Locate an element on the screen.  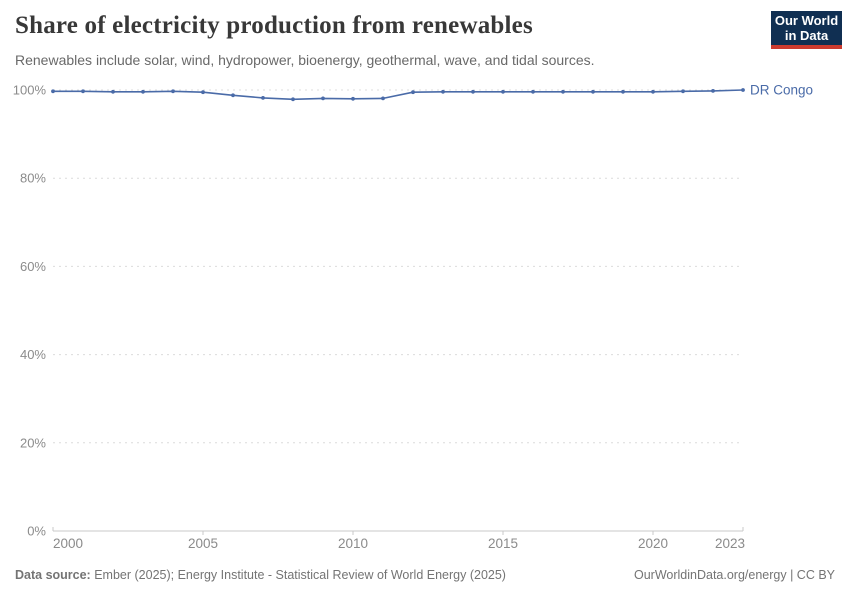
series-line-DR Congo is located at coordinates (398, 95).